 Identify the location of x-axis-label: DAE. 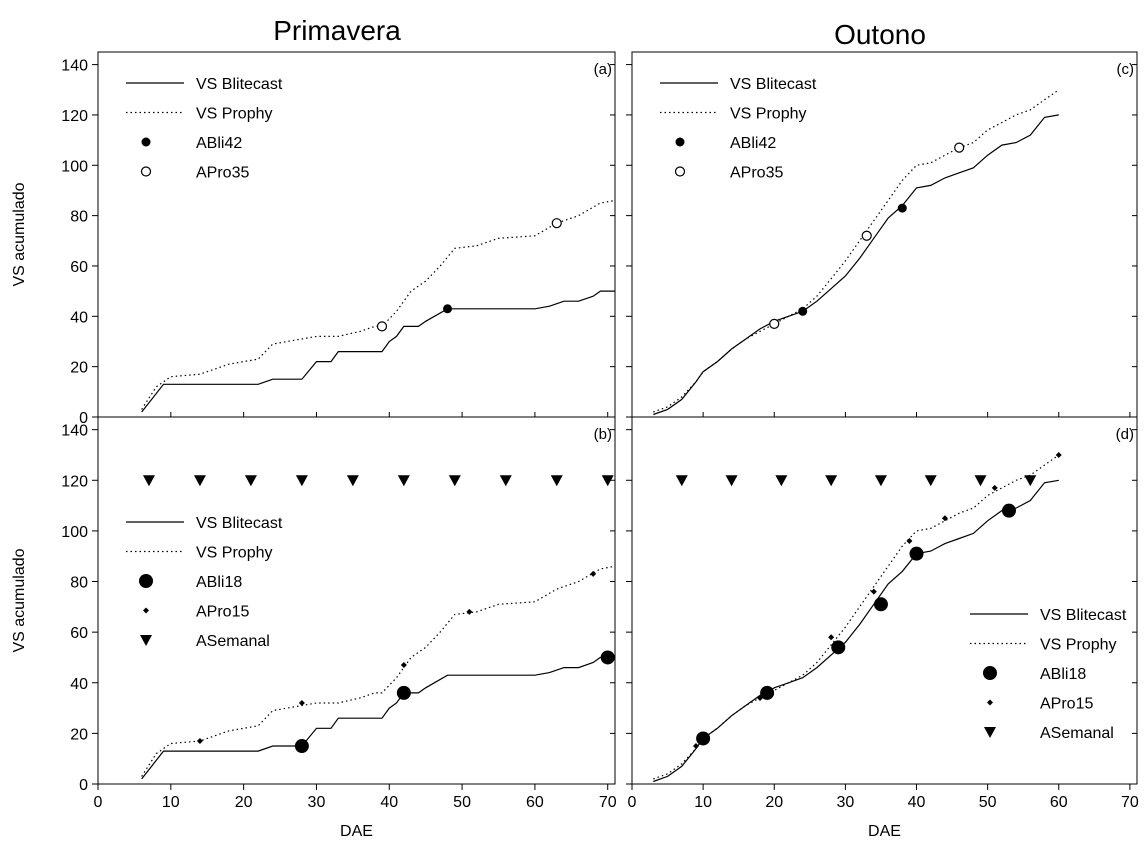
(884, 831).